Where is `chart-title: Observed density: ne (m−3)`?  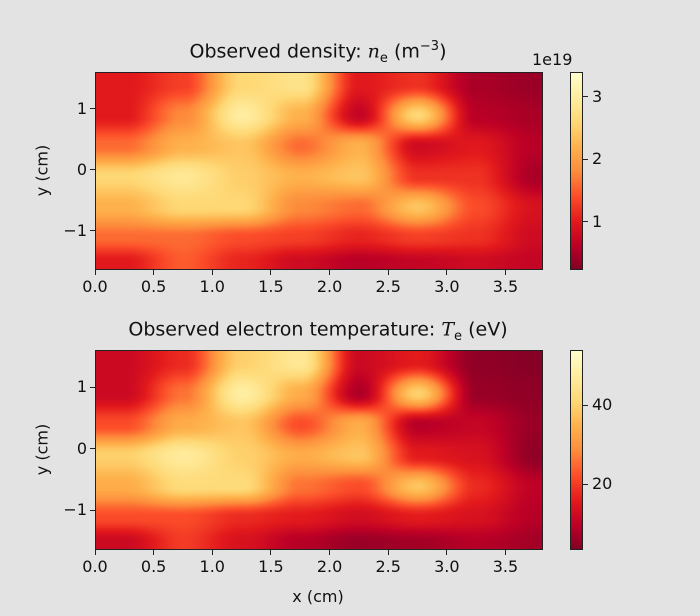 chart-title: Observed density: ne (m−3) is located at coordinates (318, 52).